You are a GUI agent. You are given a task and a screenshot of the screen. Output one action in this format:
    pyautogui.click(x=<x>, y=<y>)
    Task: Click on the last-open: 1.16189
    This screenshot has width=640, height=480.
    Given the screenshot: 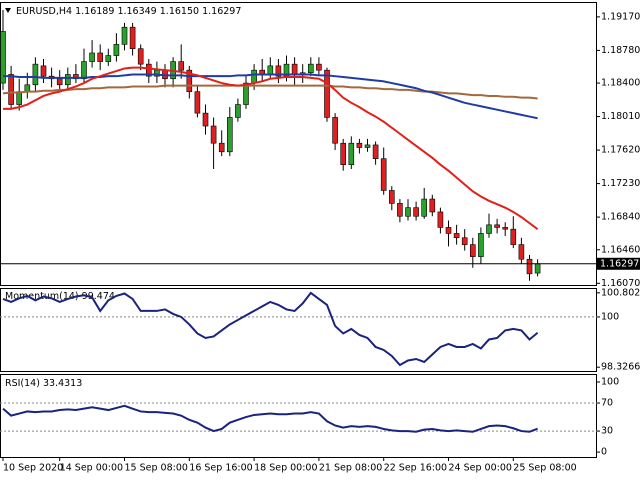 What is the action you would take?
    pyautogui.click(x=94, y=11)
    